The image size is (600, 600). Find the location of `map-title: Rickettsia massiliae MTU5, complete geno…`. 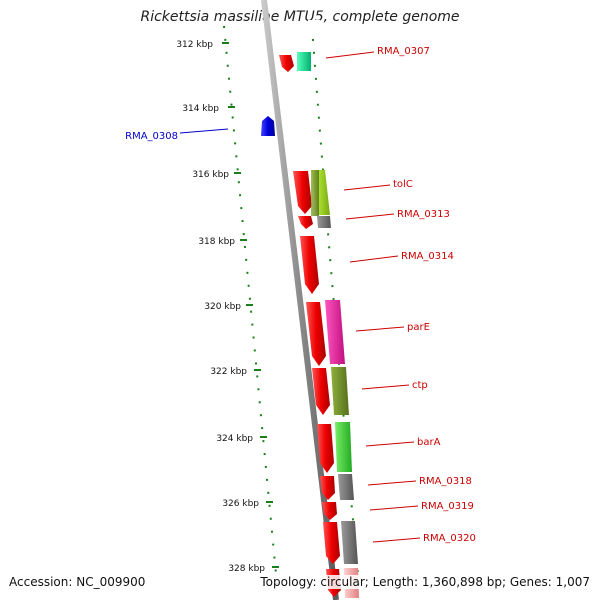

map-title: Rickettsia massiliae MTU5, complete geno… is located at coordinates (300, 17).